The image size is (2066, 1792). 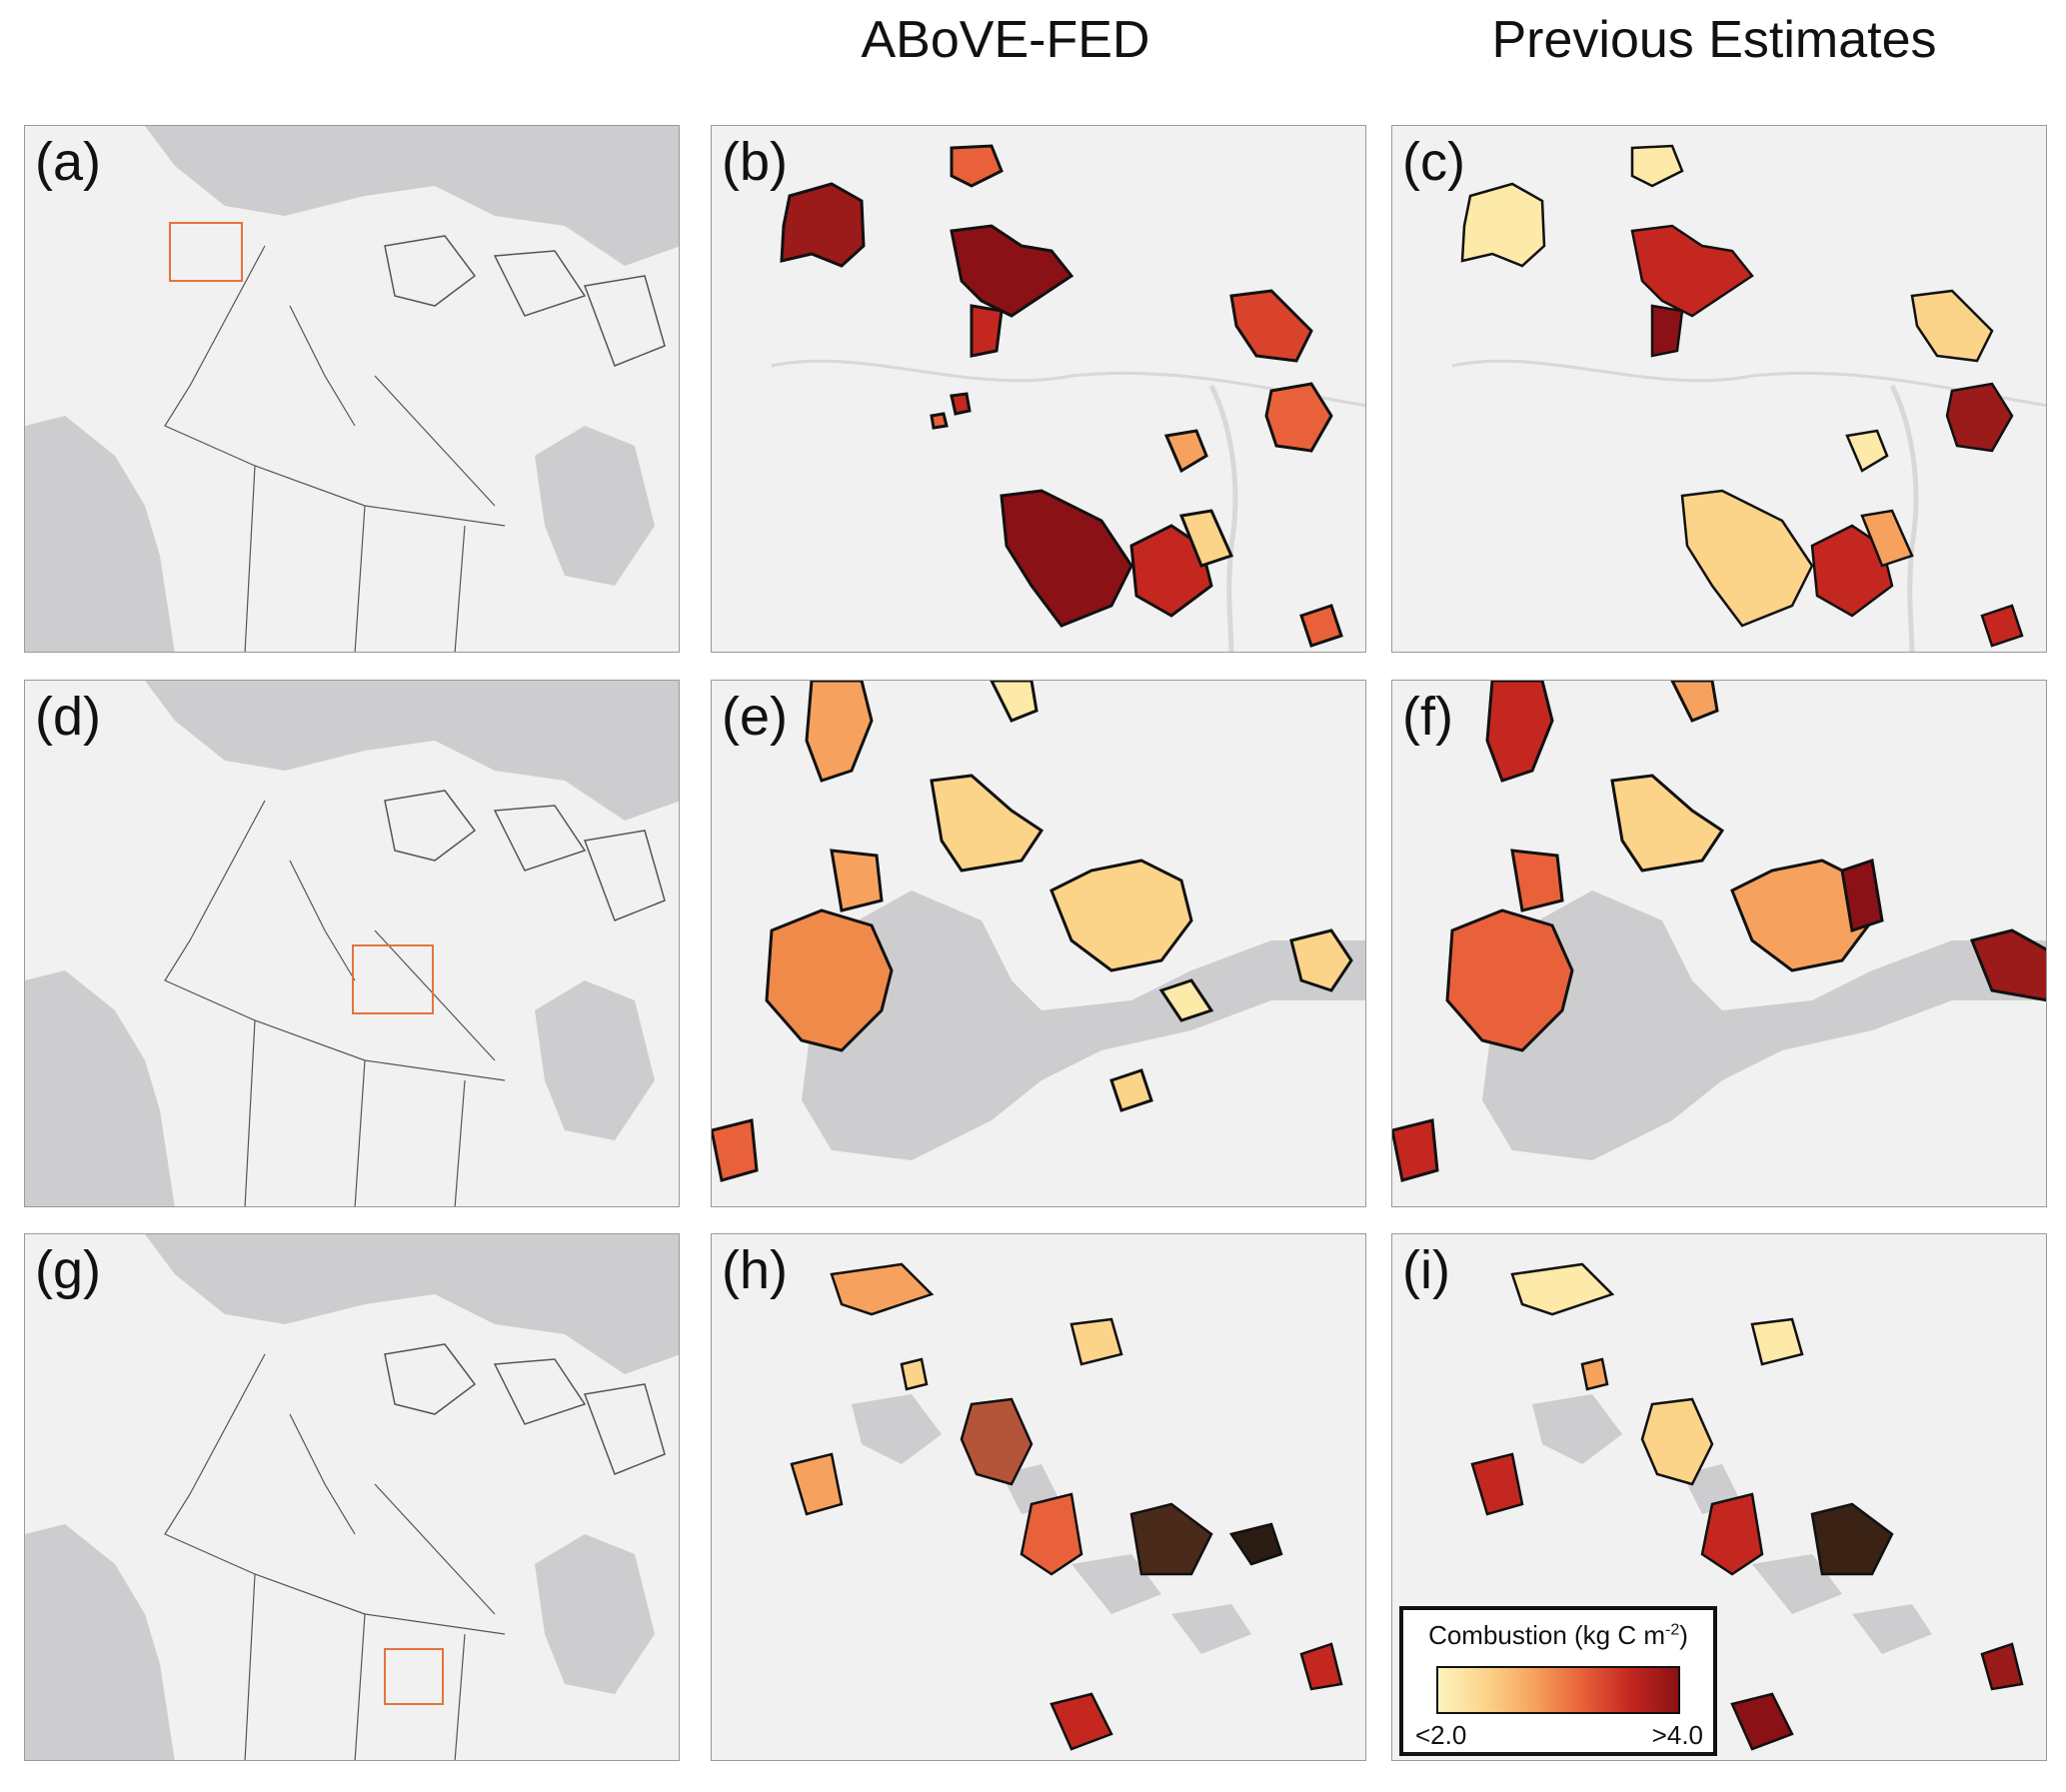 I want to click on panel-b-above-fed-map: (b), so click(x=1038, y=389).